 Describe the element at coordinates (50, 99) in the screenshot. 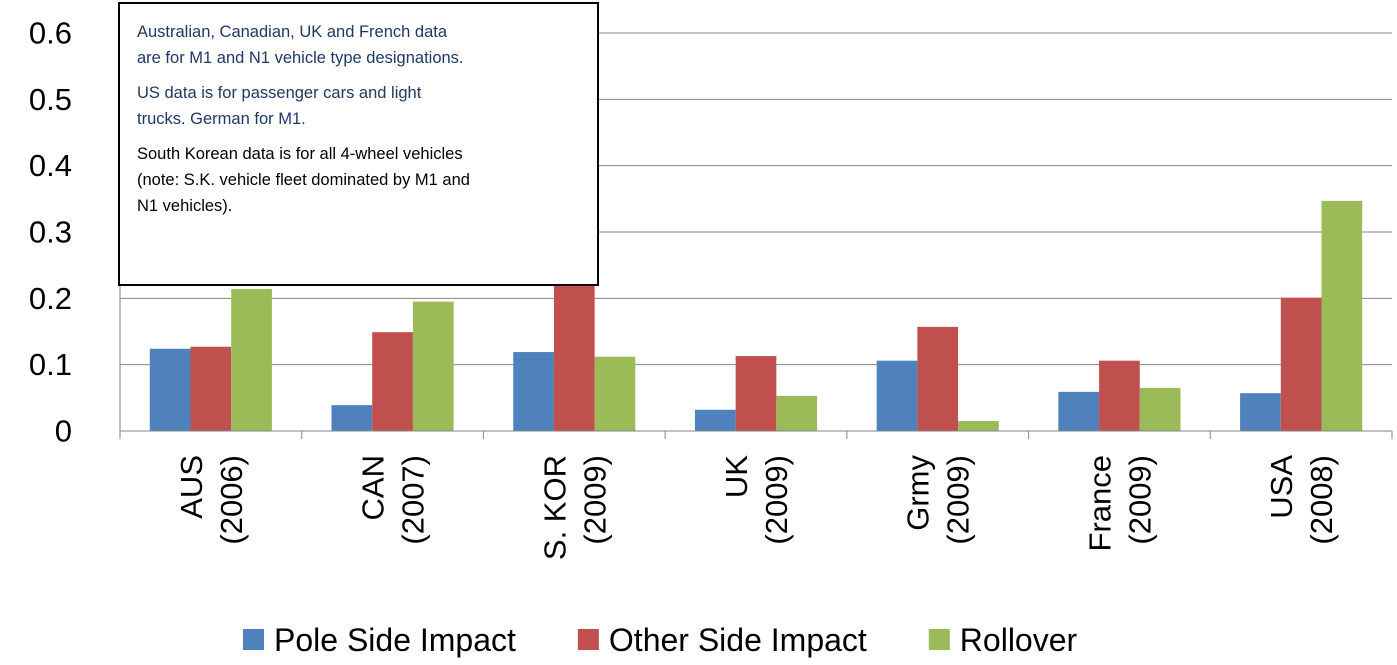

I see `y-tick-label: 0.5` at that location.